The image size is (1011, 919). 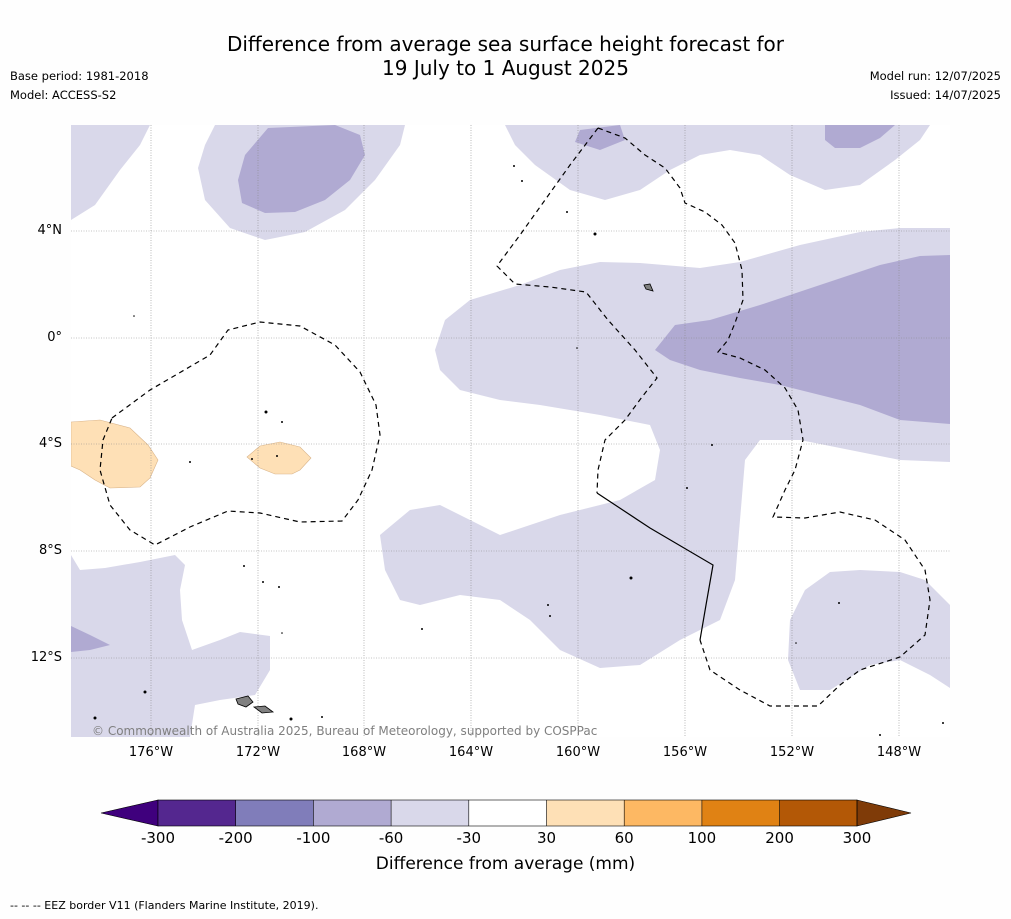 What do you see at coordinates (935, 76) in the screenshot?
I see `model-run: Model run: 12/07/2025` at bounding box center [935, 76].